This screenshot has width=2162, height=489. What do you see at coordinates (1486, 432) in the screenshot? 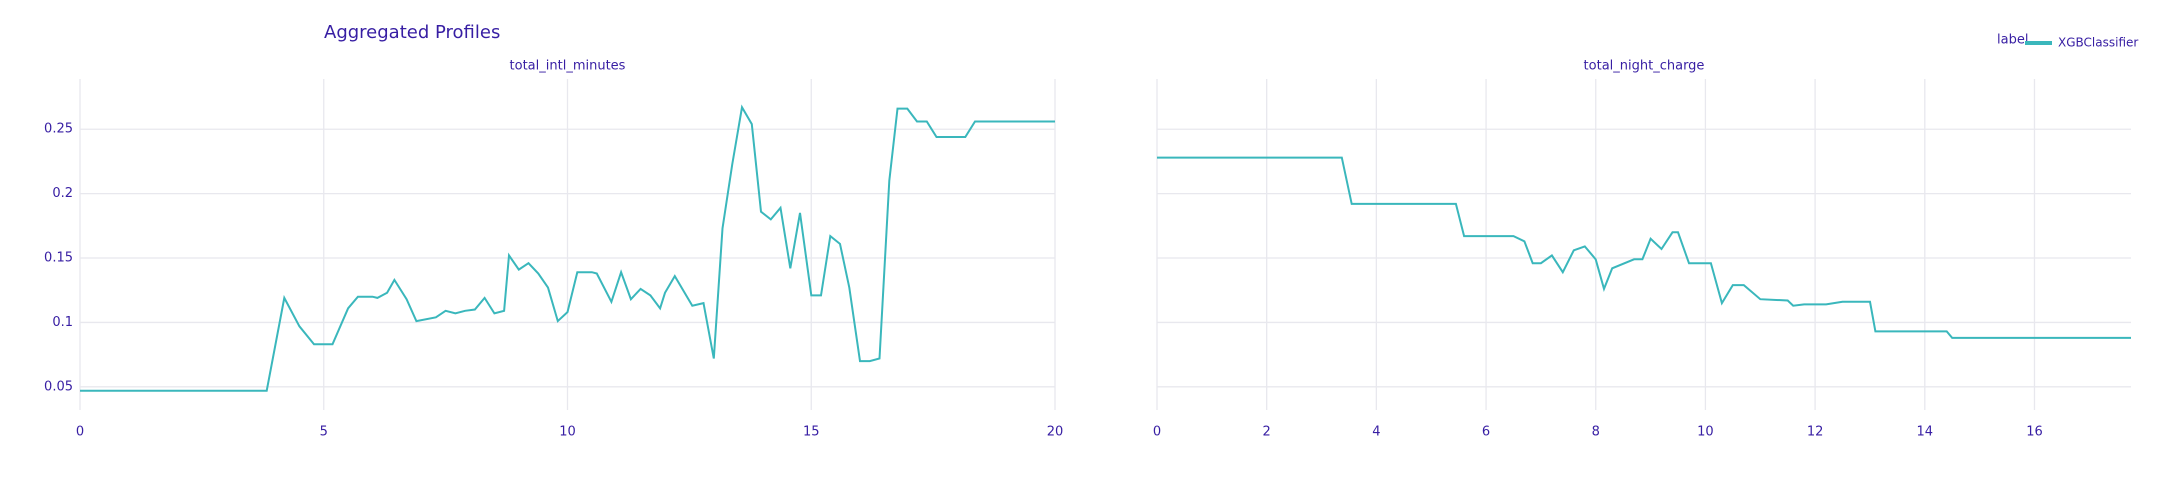
I see `x-tick-label: 6` at bounding box center [1486, 432].